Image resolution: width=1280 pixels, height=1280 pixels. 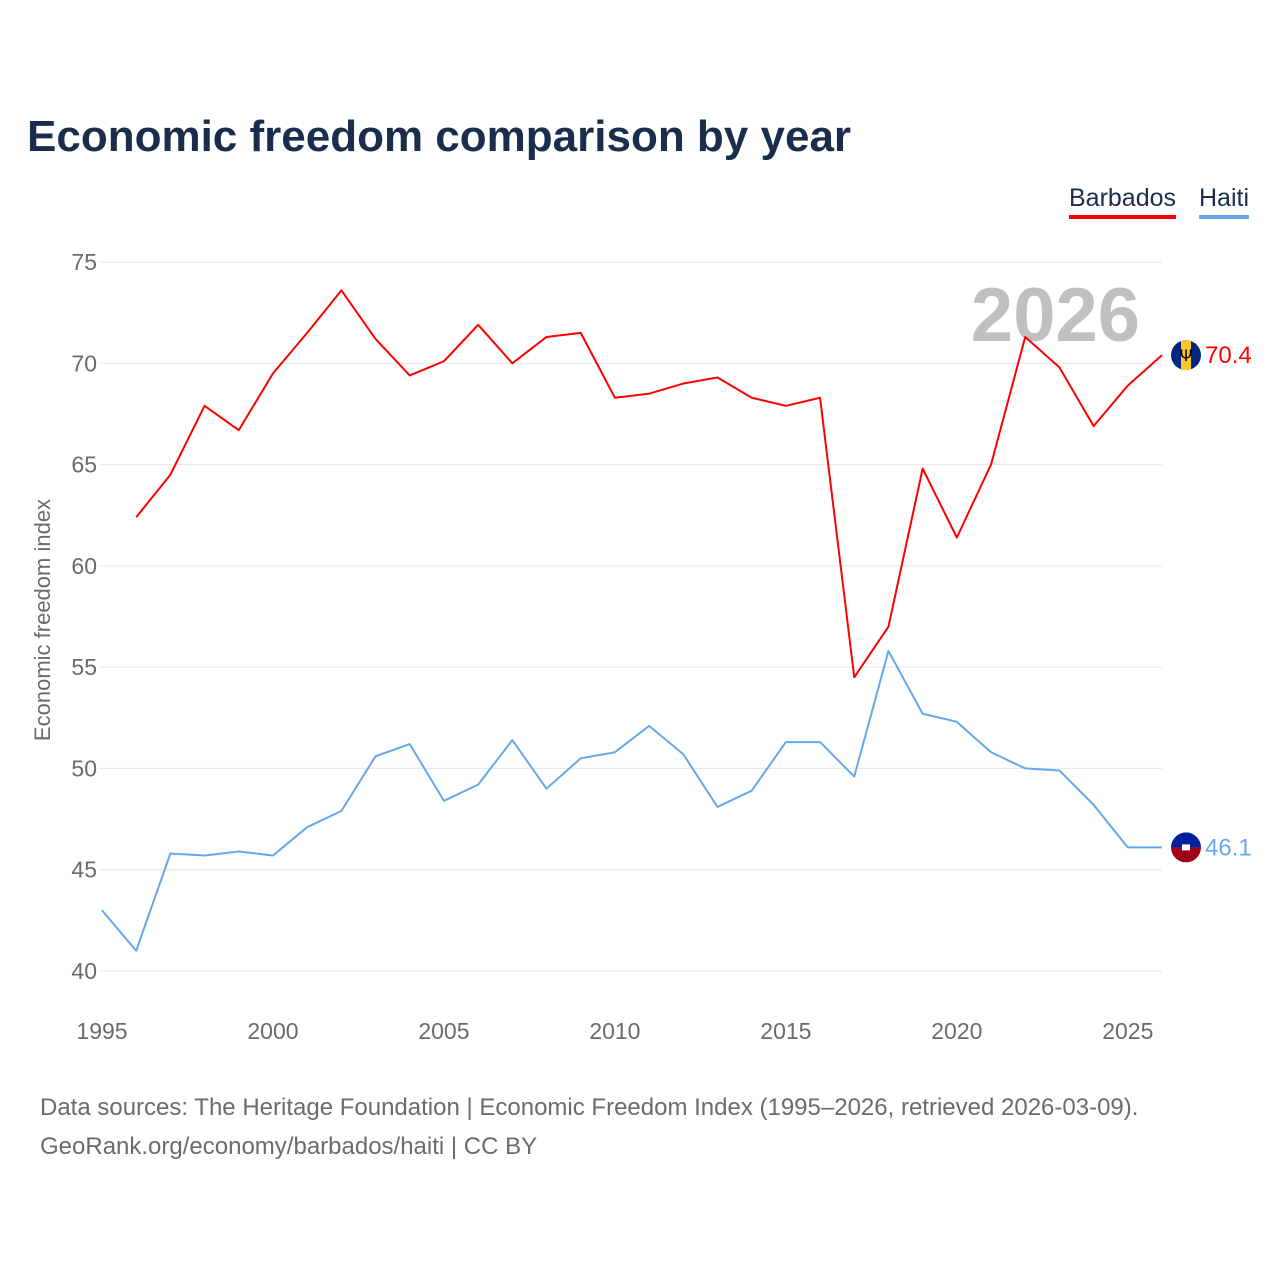 I want to click on chart-title: Economic freedom comparison by year, so click(x=439, y=136).